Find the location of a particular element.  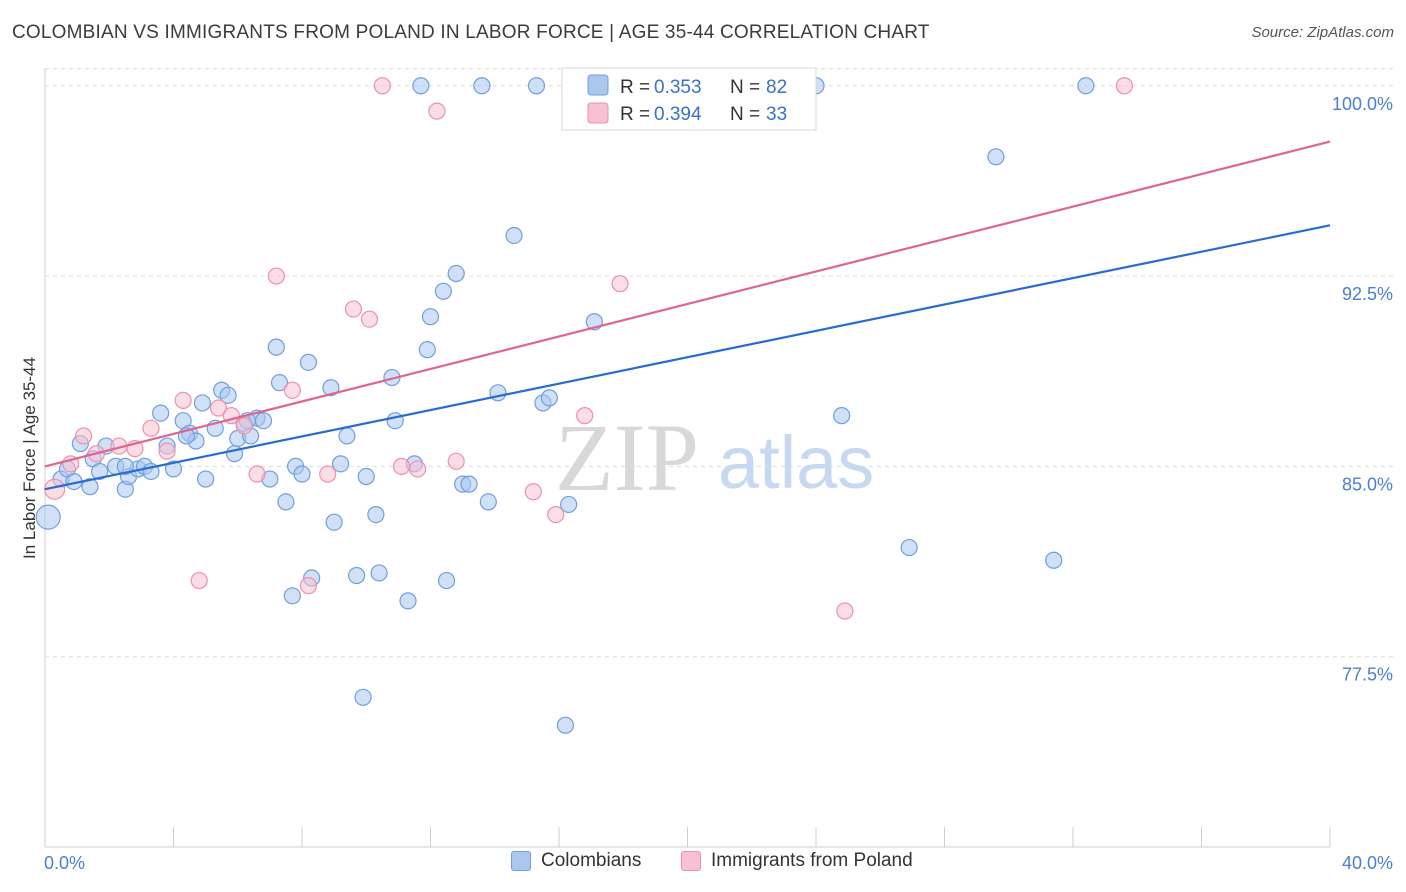

legend-swatch-colombians-bottom is located at coordinates (521, 861).